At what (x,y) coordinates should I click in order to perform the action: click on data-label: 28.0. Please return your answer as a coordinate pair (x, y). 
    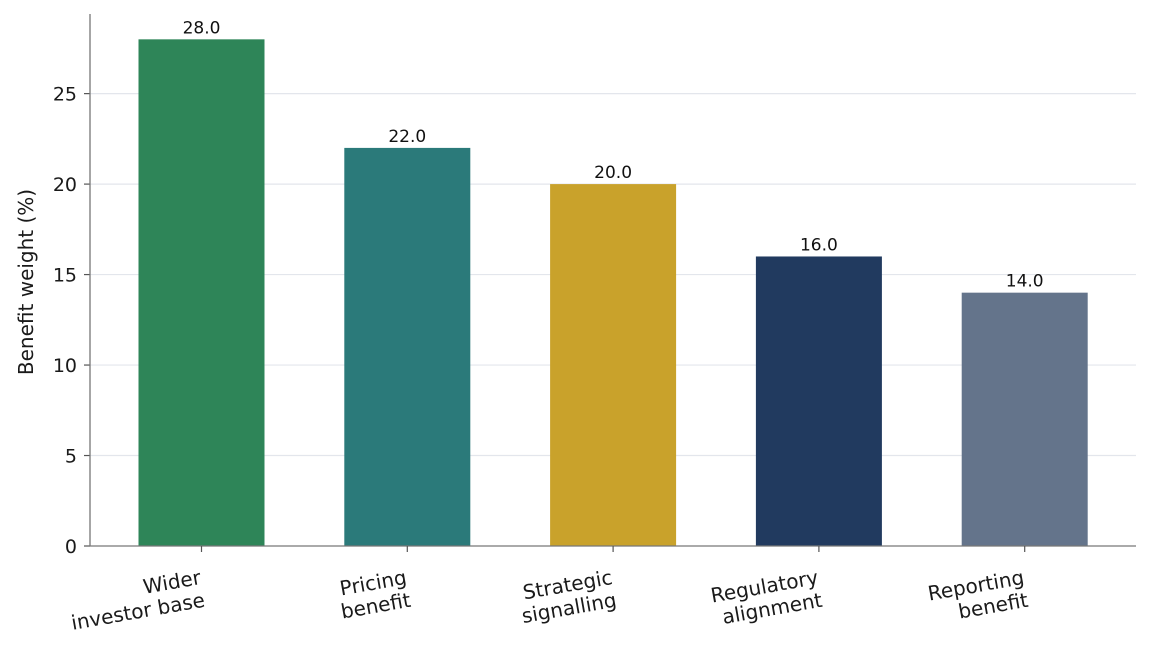
    Looking at the image, I should click on (202, 28).